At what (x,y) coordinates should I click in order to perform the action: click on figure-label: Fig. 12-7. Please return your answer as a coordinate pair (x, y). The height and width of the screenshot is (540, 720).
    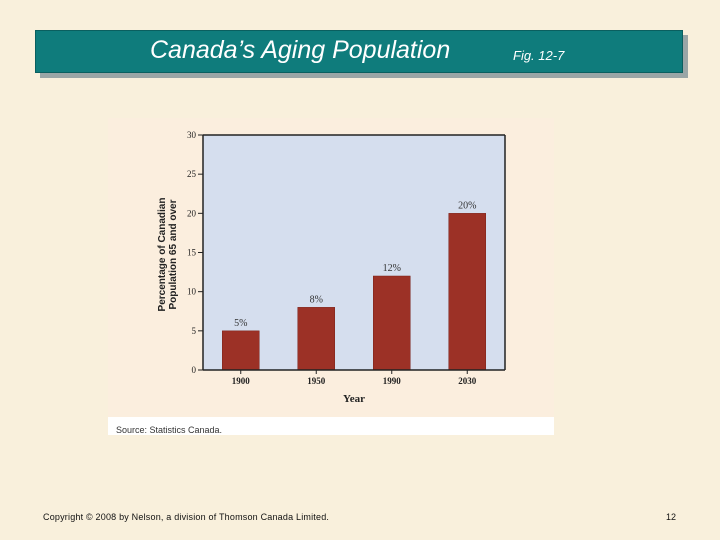
    Looking at the image, I should click on (539, 55).